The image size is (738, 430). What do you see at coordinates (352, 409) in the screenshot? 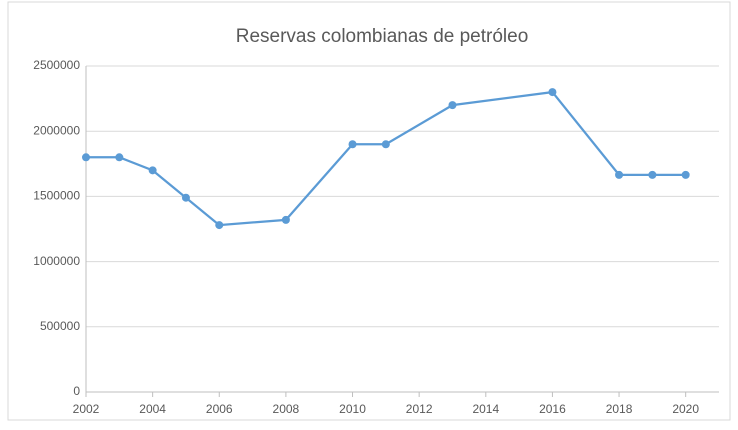
I see `x-tick-label: 2010` at bounding box center [352, 409].